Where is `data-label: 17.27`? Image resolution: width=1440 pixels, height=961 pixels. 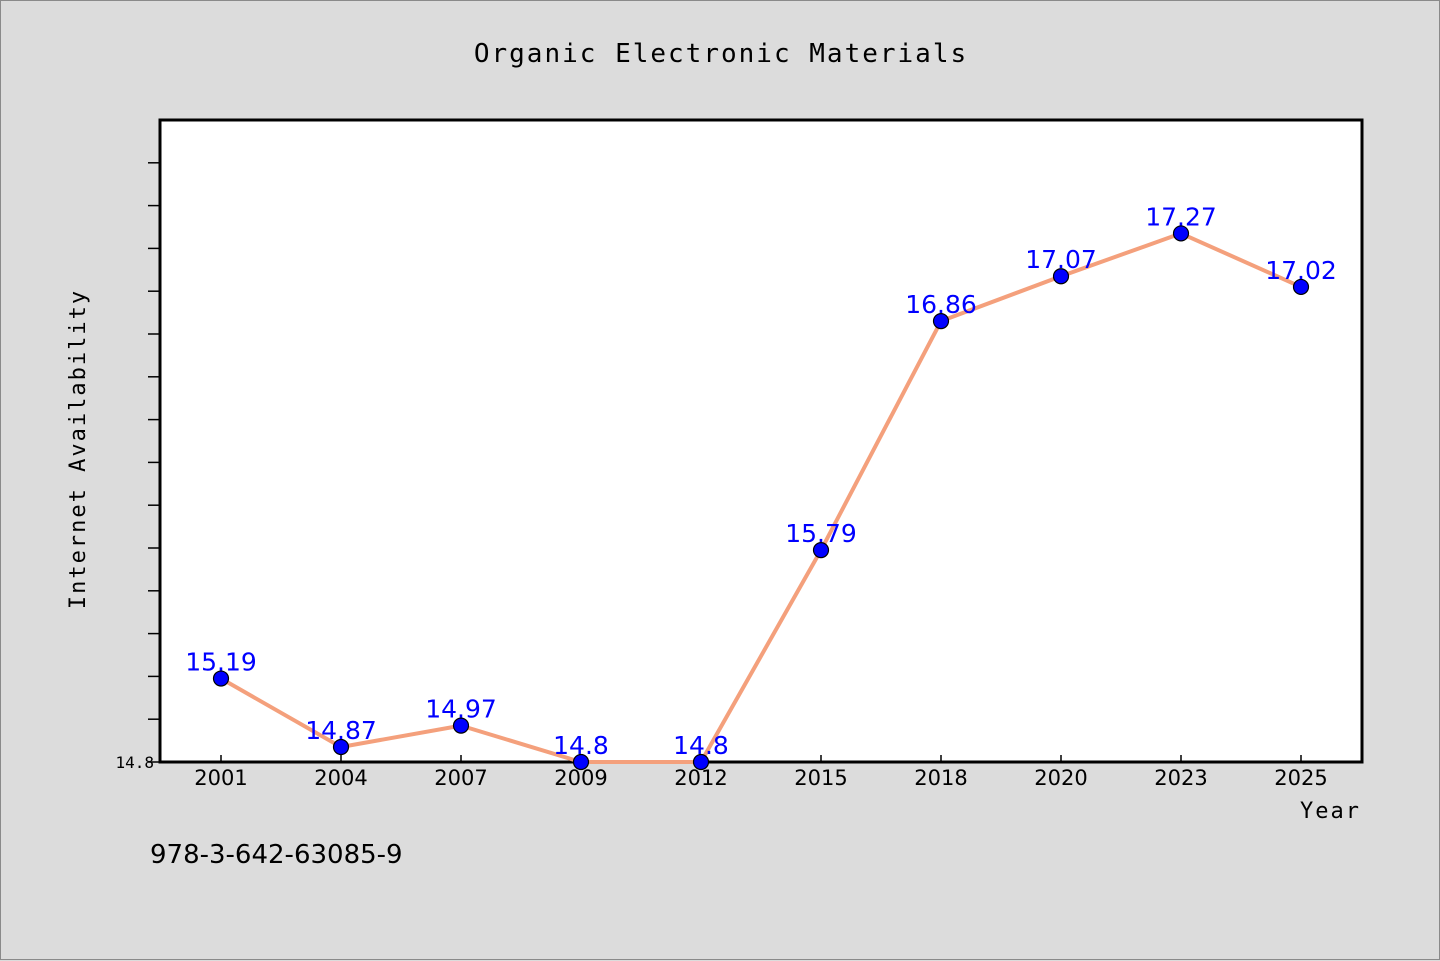 data-label: 17.27 is located at coordinates (1181, 216).